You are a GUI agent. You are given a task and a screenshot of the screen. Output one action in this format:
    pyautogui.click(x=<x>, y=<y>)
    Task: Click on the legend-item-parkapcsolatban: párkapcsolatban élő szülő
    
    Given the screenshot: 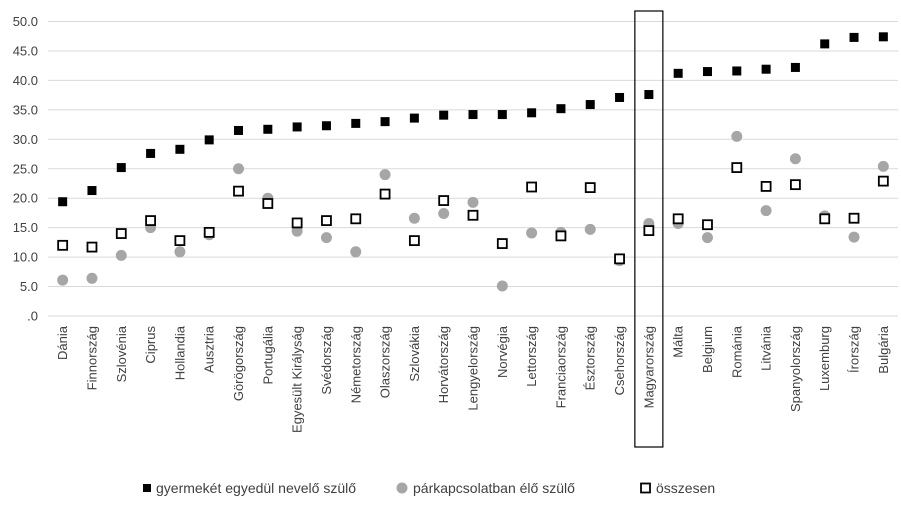 What is the action you would take?
    pyautogui.click(x=494, y=488)
    